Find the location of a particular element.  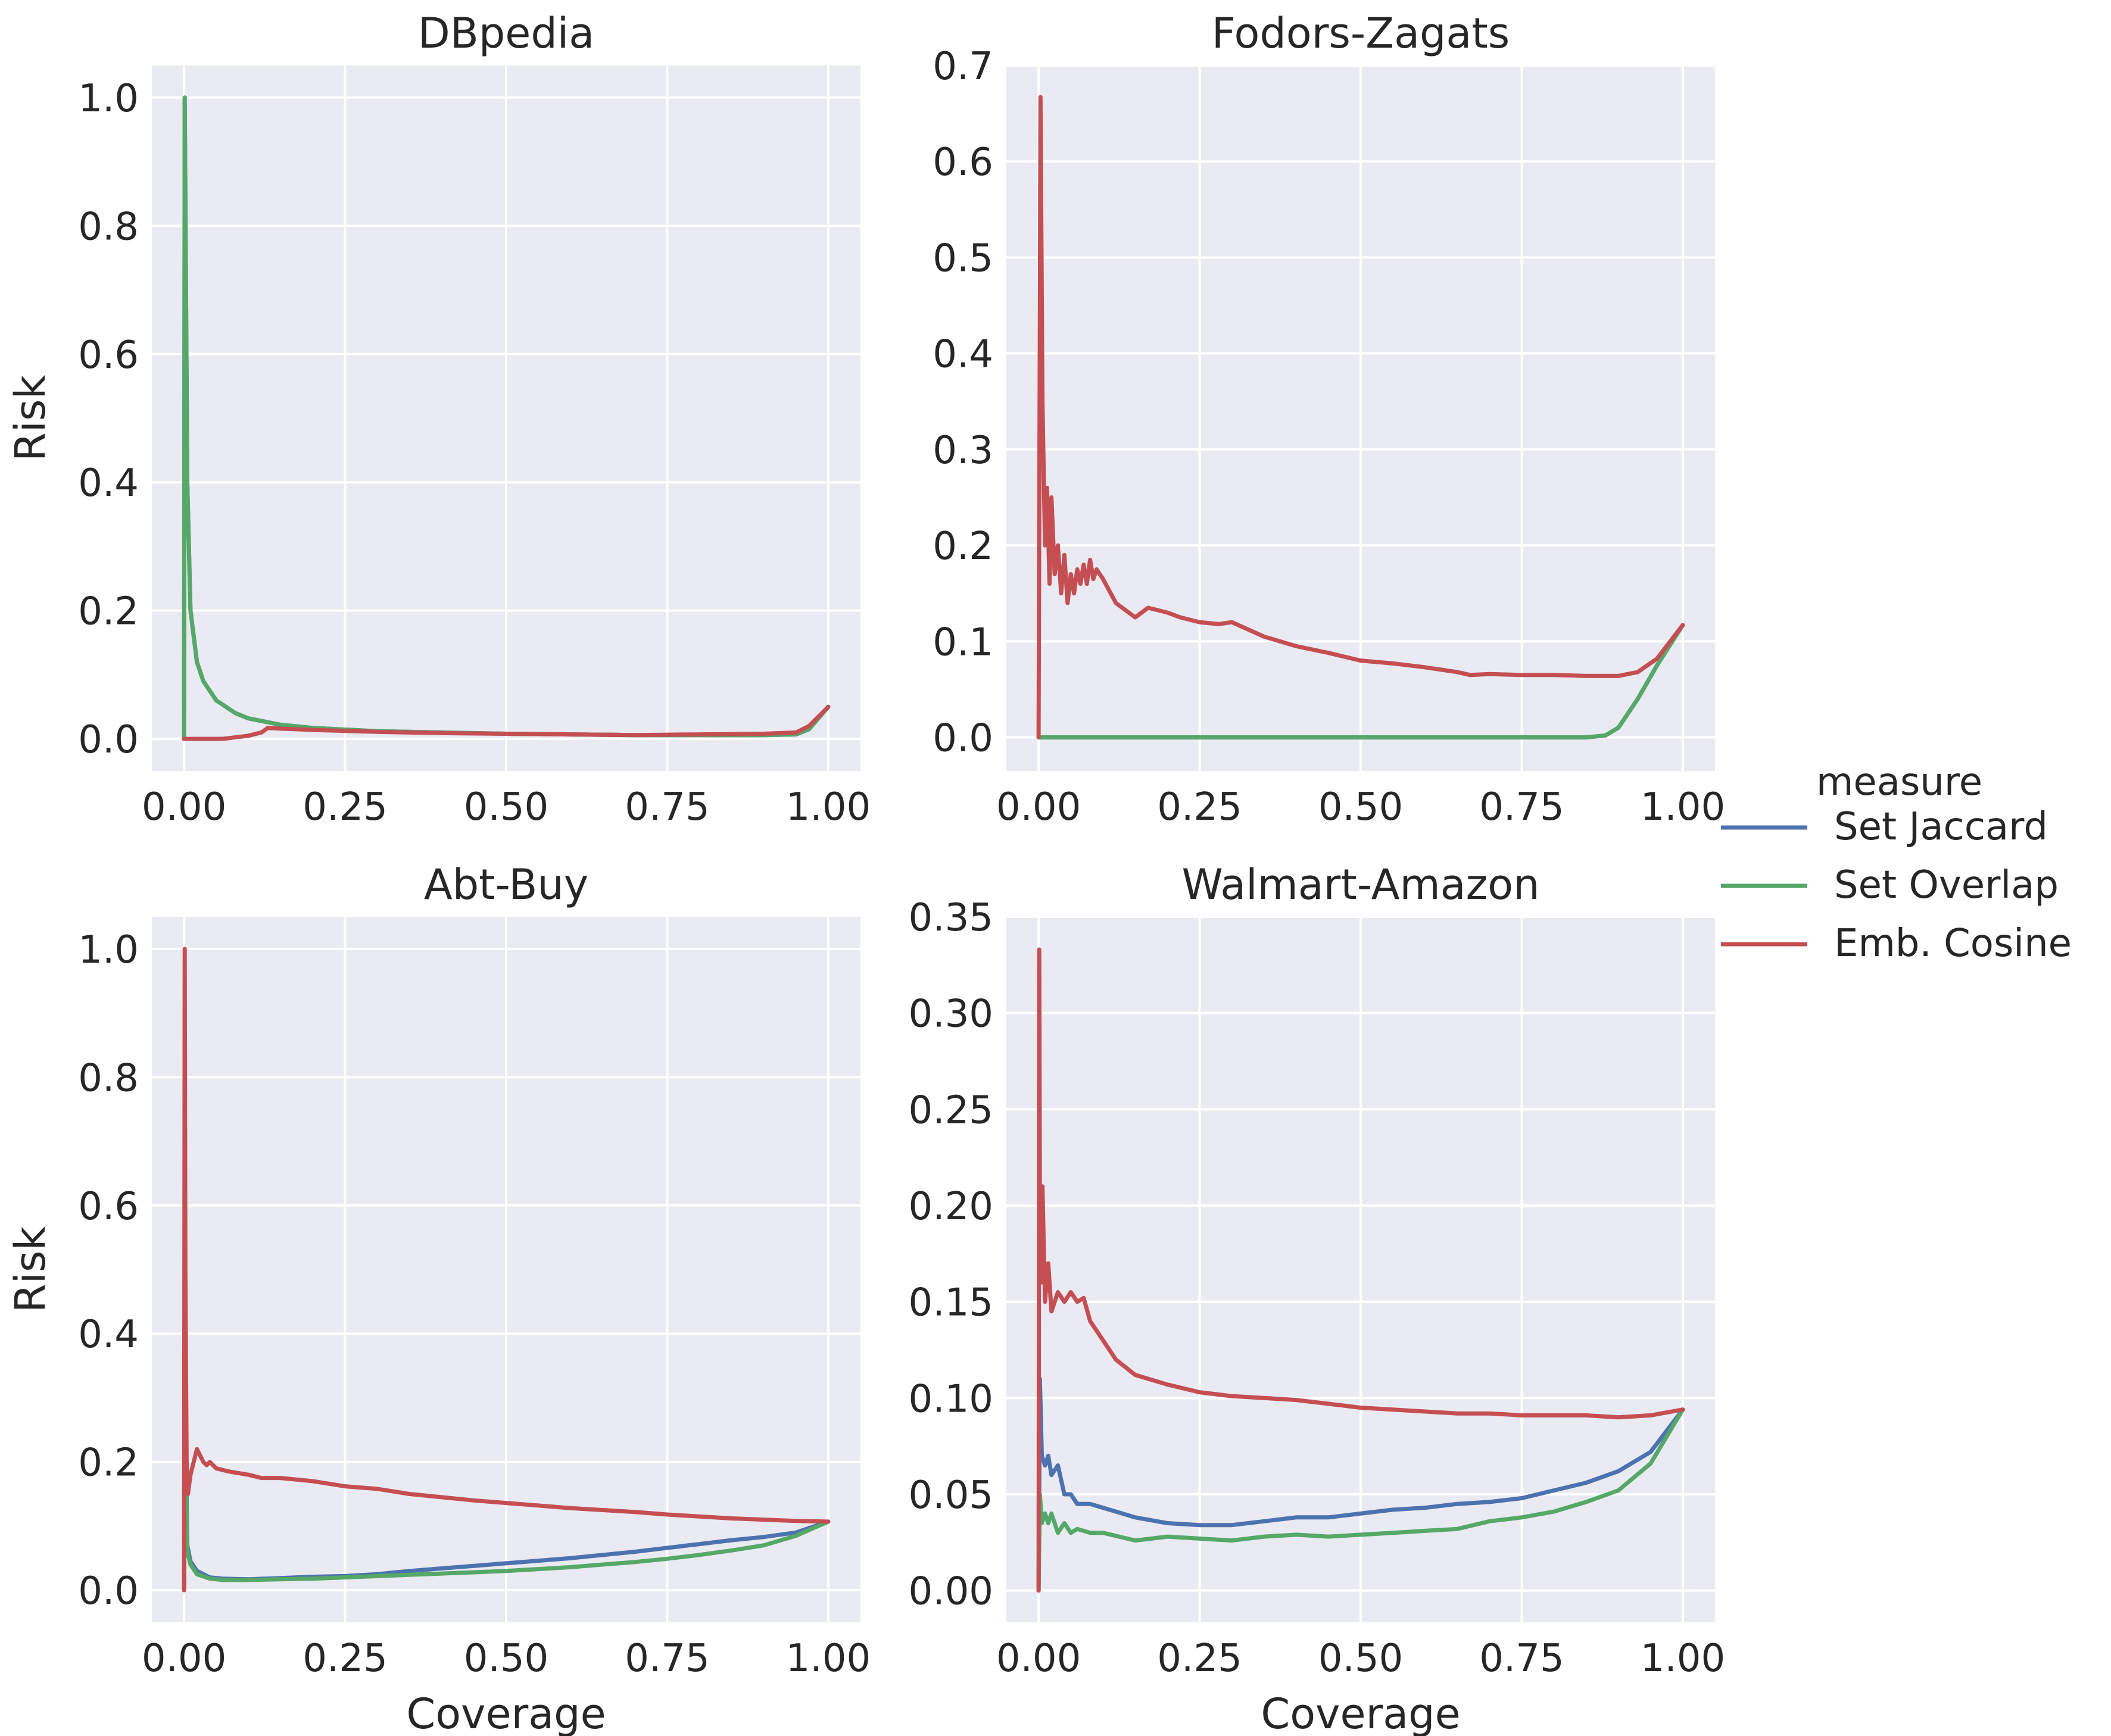

y-tick-label: 0.05 is located at coordinates (951, 1495).